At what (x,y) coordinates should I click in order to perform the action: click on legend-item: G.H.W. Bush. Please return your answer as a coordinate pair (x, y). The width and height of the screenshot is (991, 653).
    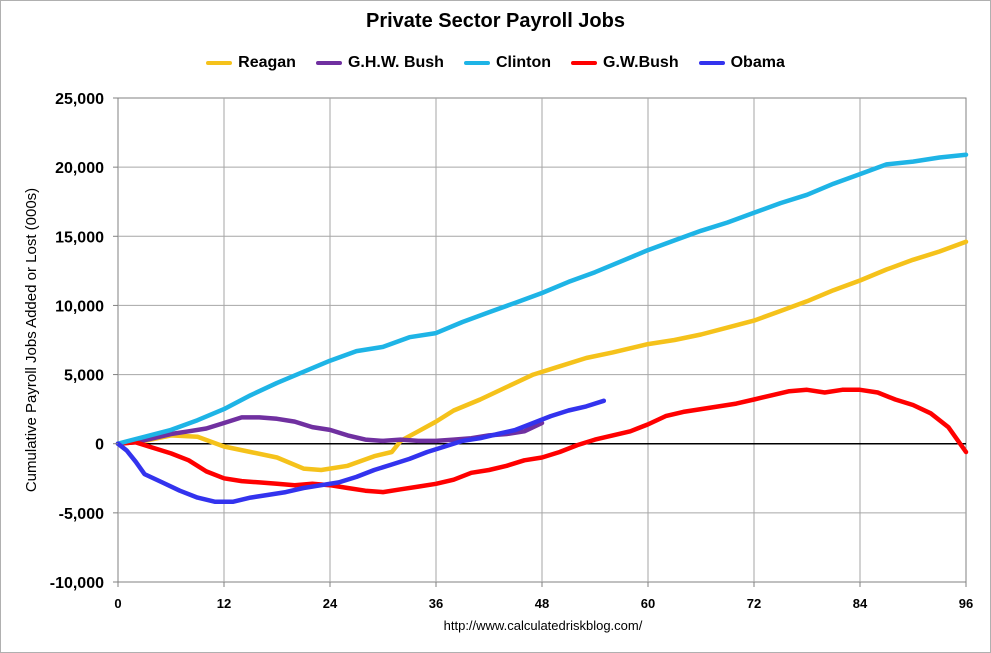
    Looking at the image, I should click on (379, 63).